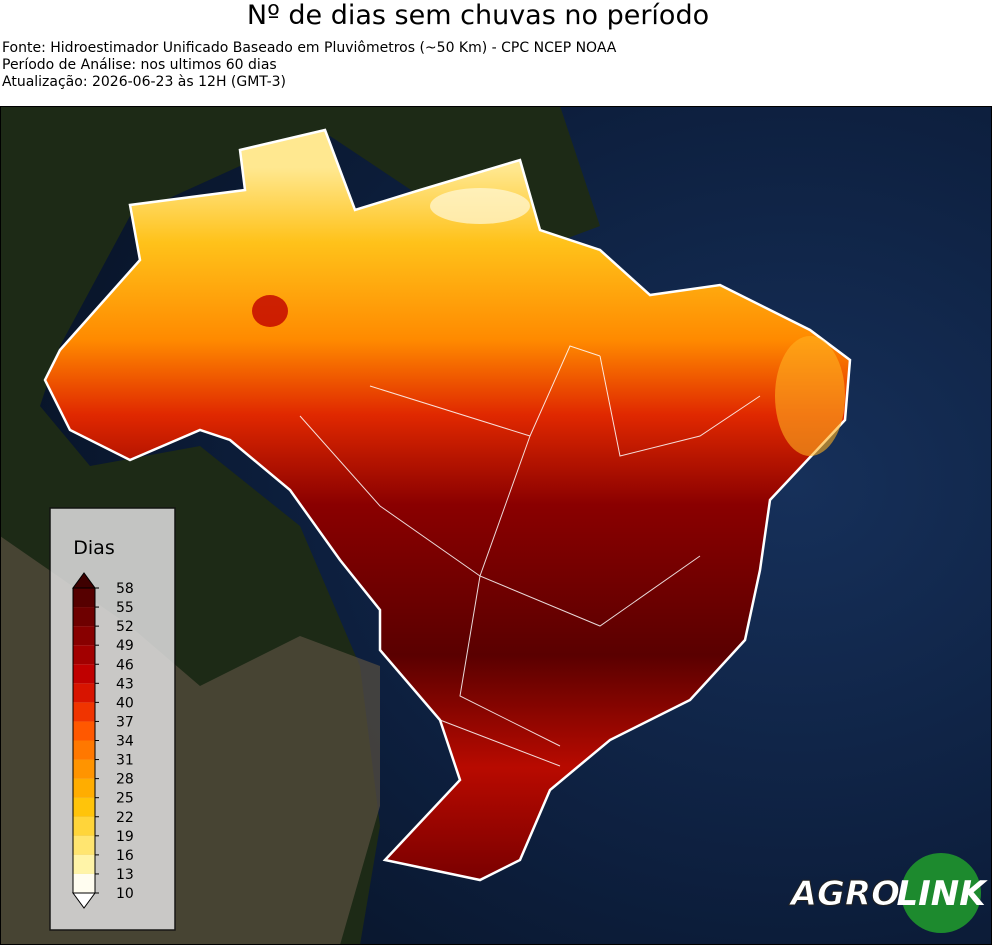 This screenshot has width=992, height=945. I want to click on colorbar-tick-label: 40, so click(125, 703).